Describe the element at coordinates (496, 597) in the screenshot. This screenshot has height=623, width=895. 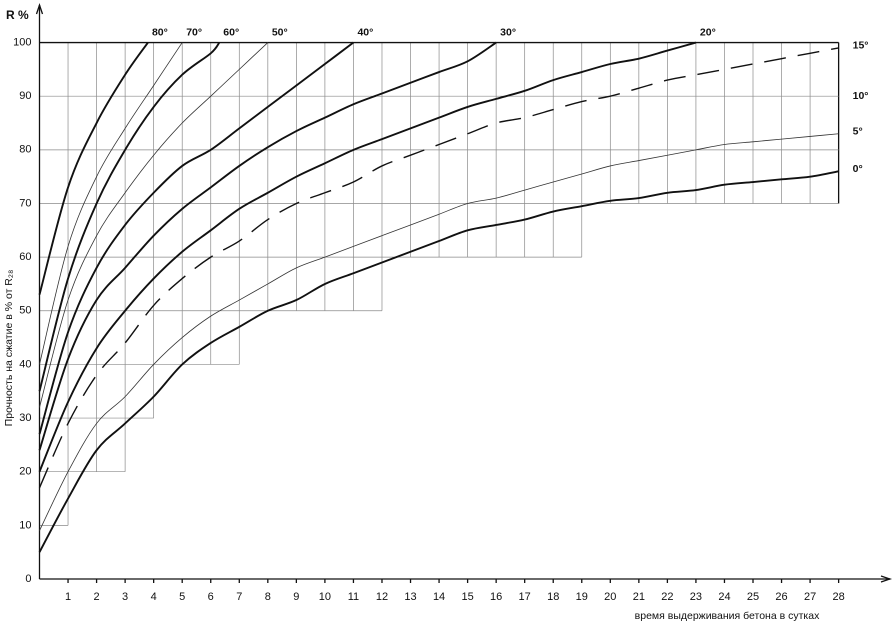
I see `x-tick-label: 16` at that location.